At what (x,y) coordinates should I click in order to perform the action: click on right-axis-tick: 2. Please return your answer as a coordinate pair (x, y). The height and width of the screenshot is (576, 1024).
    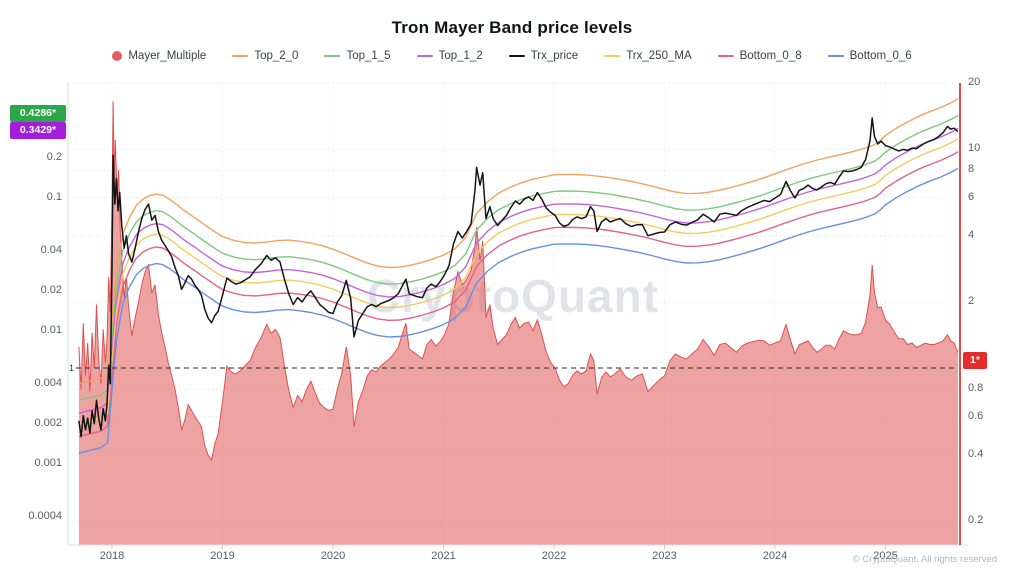
    Looking at the image, I should click on (971, 301).